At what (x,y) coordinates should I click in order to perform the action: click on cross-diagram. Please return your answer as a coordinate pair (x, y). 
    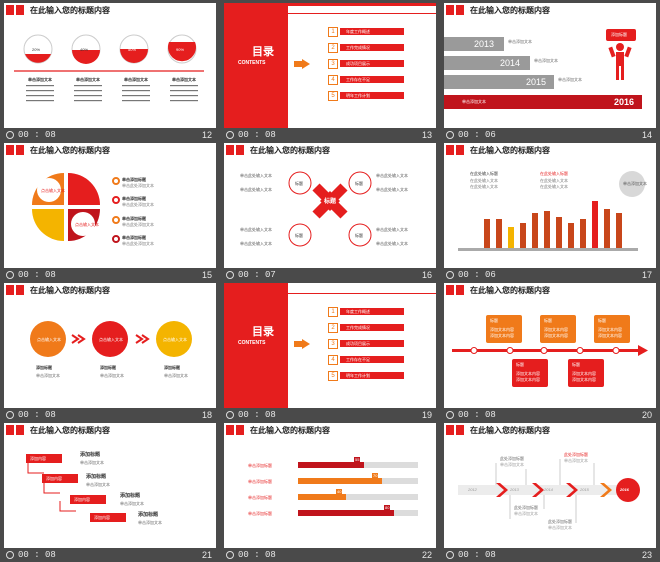
    Looking at the image, I should click on (330, 209).